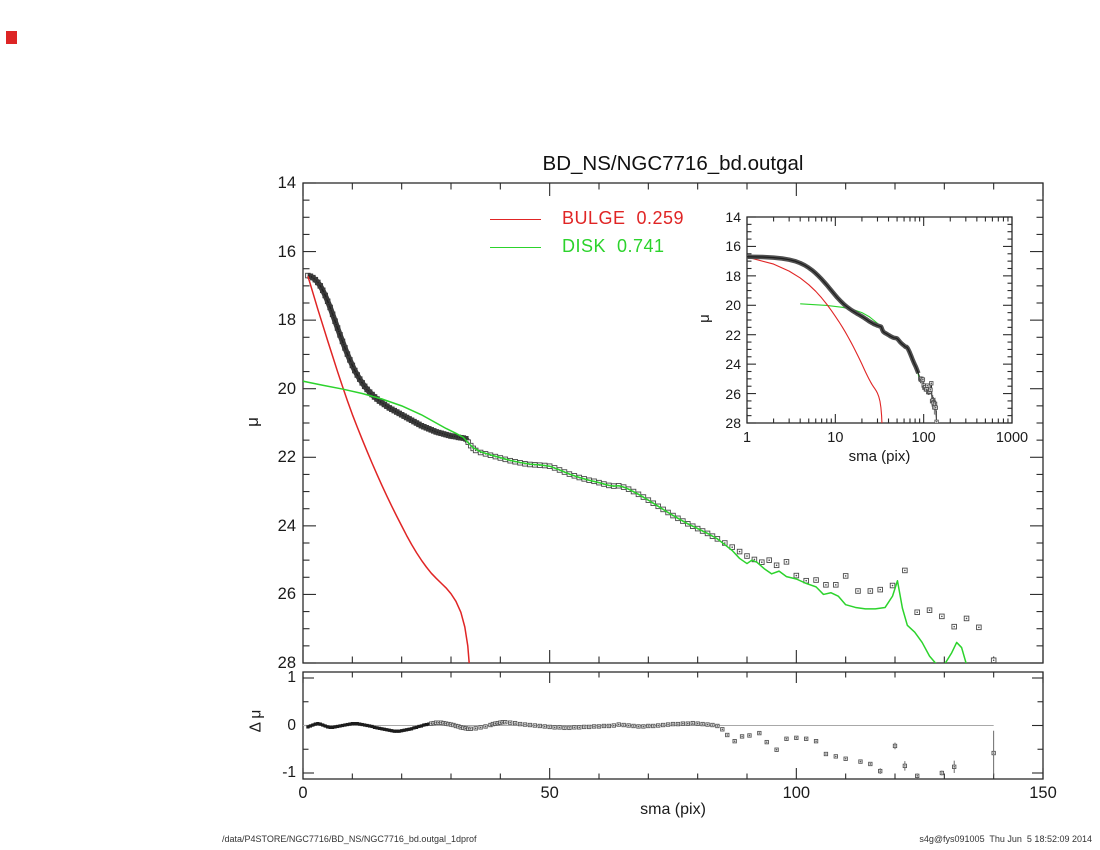 This screenshot has width=1100, height=850. Describe the element at coordinates (879, 456) in the screenshot. I see `inset-x-axis-label: sma (pix)` at that location.